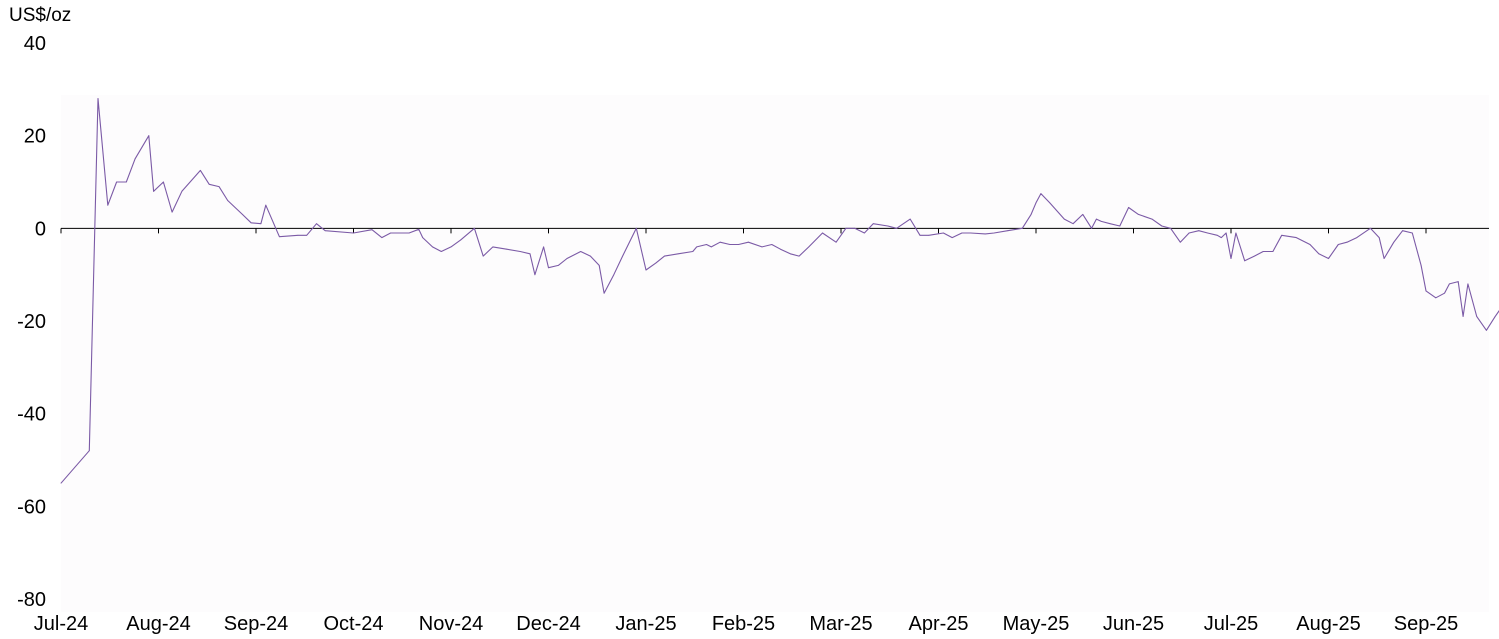  What do you see at coordinates (1328, 624) in the screenshot?
I see `x-tick-label: Aug-25` at bounding box center [1328, 624].